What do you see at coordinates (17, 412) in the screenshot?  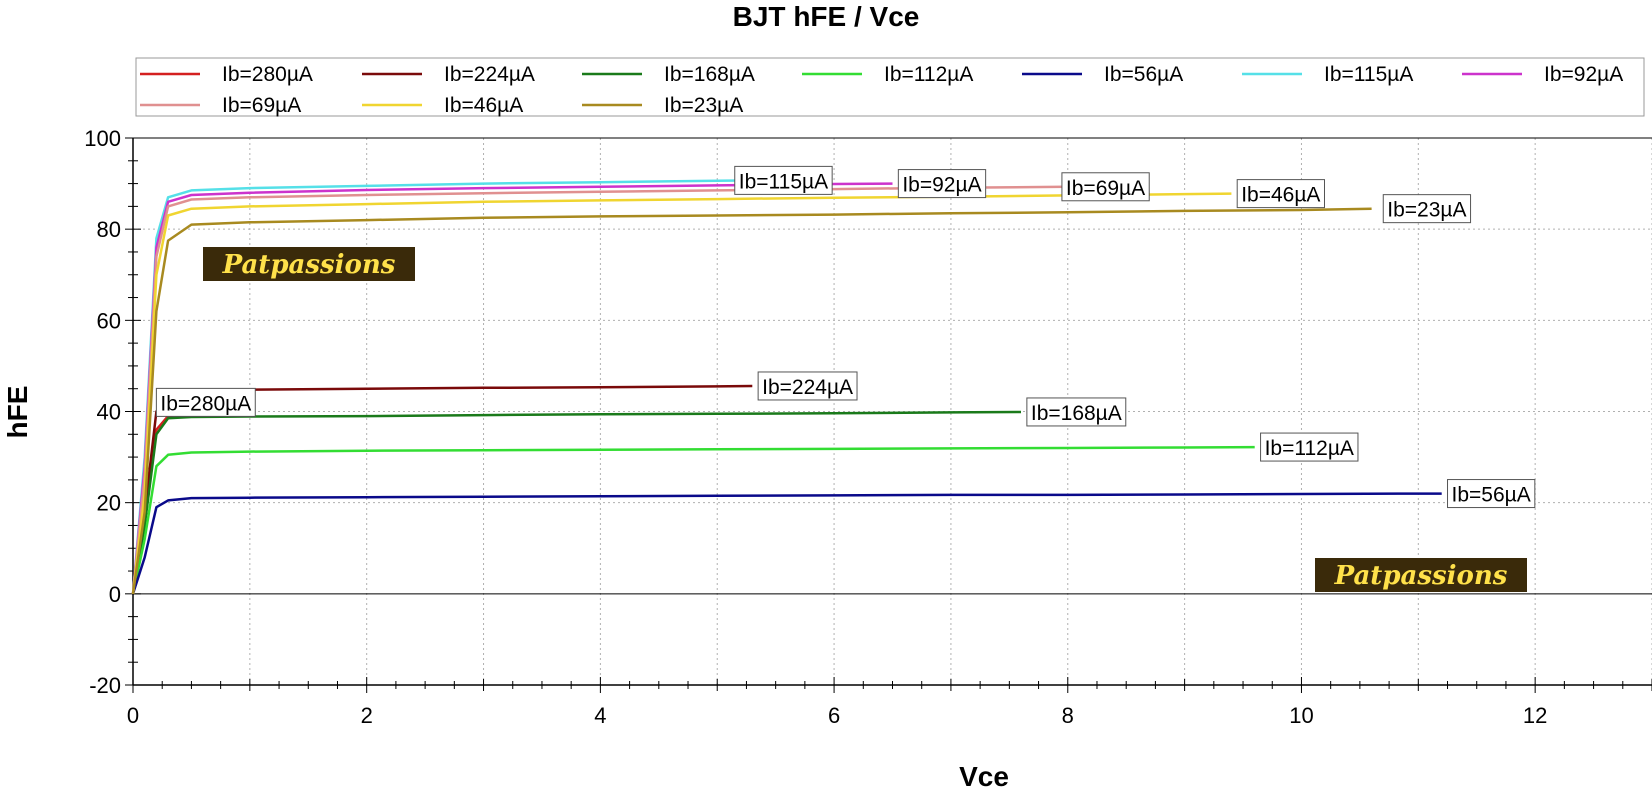 I see `y-axis-label: hFE` at bounding box center [17, 412].